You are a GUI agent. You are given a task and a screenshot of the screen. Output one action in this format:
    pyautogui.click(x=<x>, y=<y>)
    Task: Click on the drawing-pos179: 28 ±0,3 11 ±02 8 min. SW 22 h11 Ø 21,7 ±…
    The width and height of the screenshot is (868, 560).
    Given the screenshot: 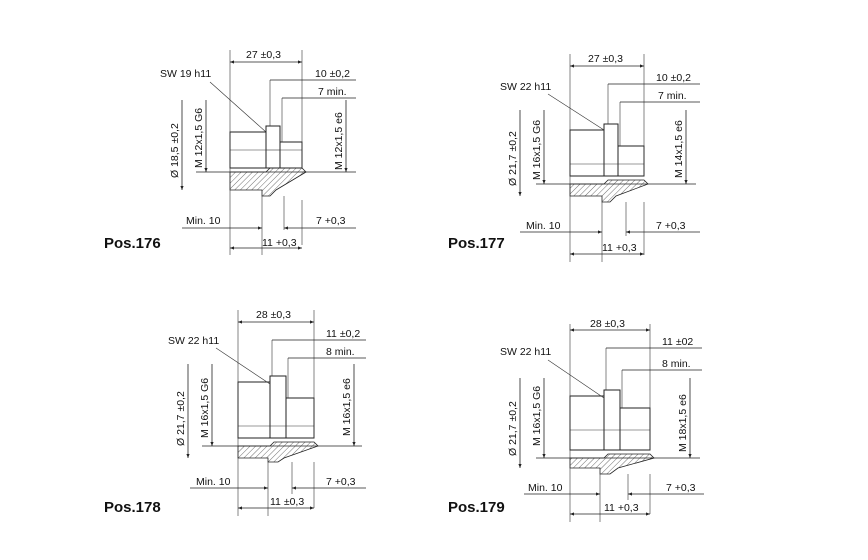 What is the action you would take?
    pyautogui.click(x=576, y=420)
    